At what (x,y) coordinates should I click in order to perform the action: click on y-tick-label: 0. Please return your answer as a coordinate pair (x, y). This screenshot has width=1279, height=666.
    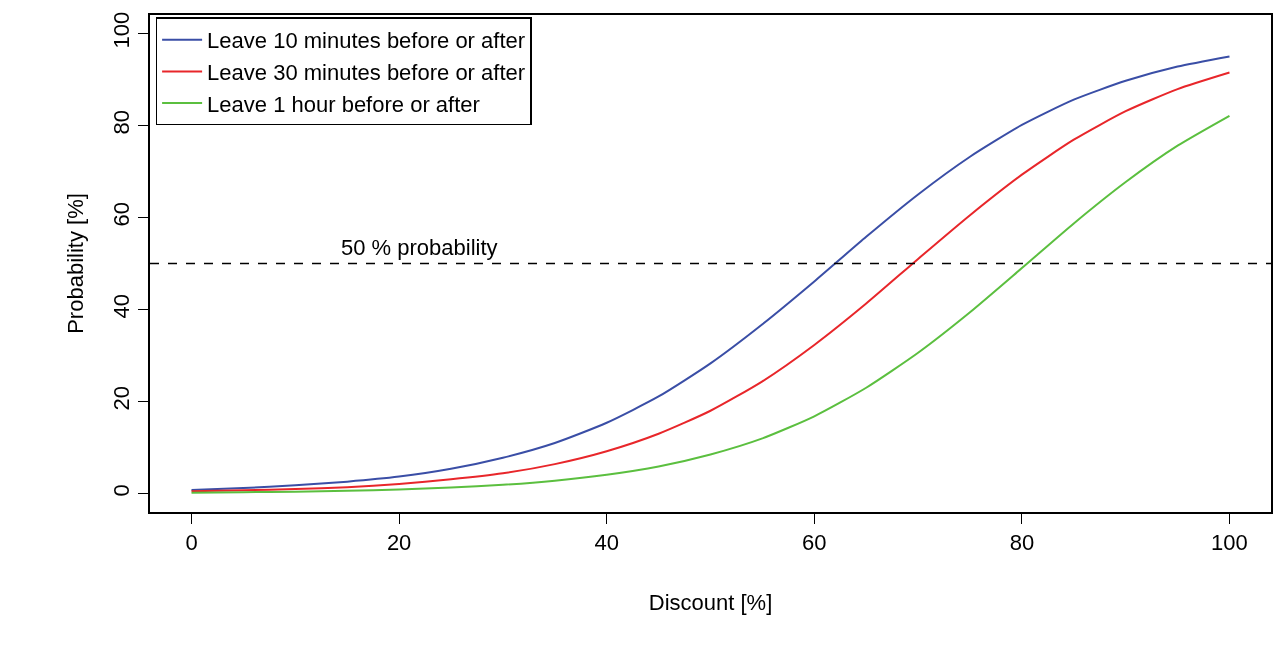
    Looking at the image, I should click on (122, 490).